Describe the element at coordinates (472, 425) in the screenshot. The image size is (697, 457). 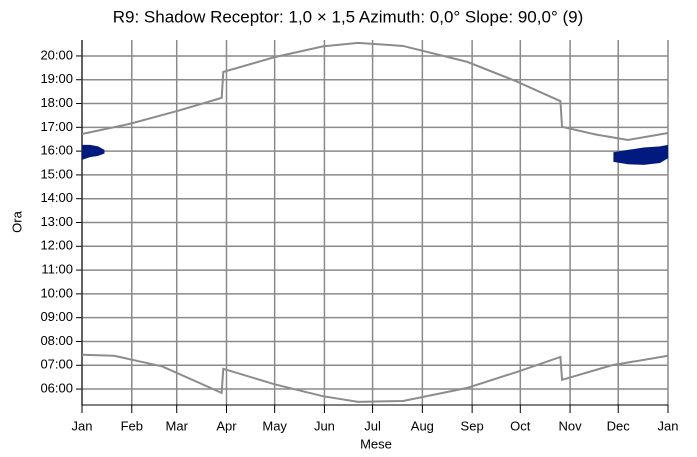
I see `x-tick-label: Sep` at that location.